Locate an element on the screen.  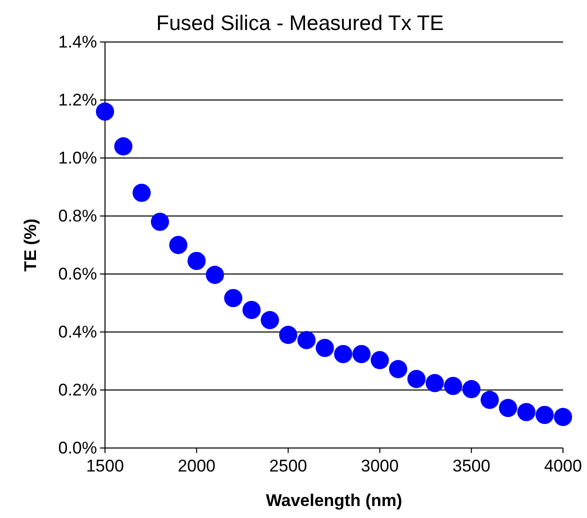
y-axis-title: TE (%) is located at coordinates (30, 245).